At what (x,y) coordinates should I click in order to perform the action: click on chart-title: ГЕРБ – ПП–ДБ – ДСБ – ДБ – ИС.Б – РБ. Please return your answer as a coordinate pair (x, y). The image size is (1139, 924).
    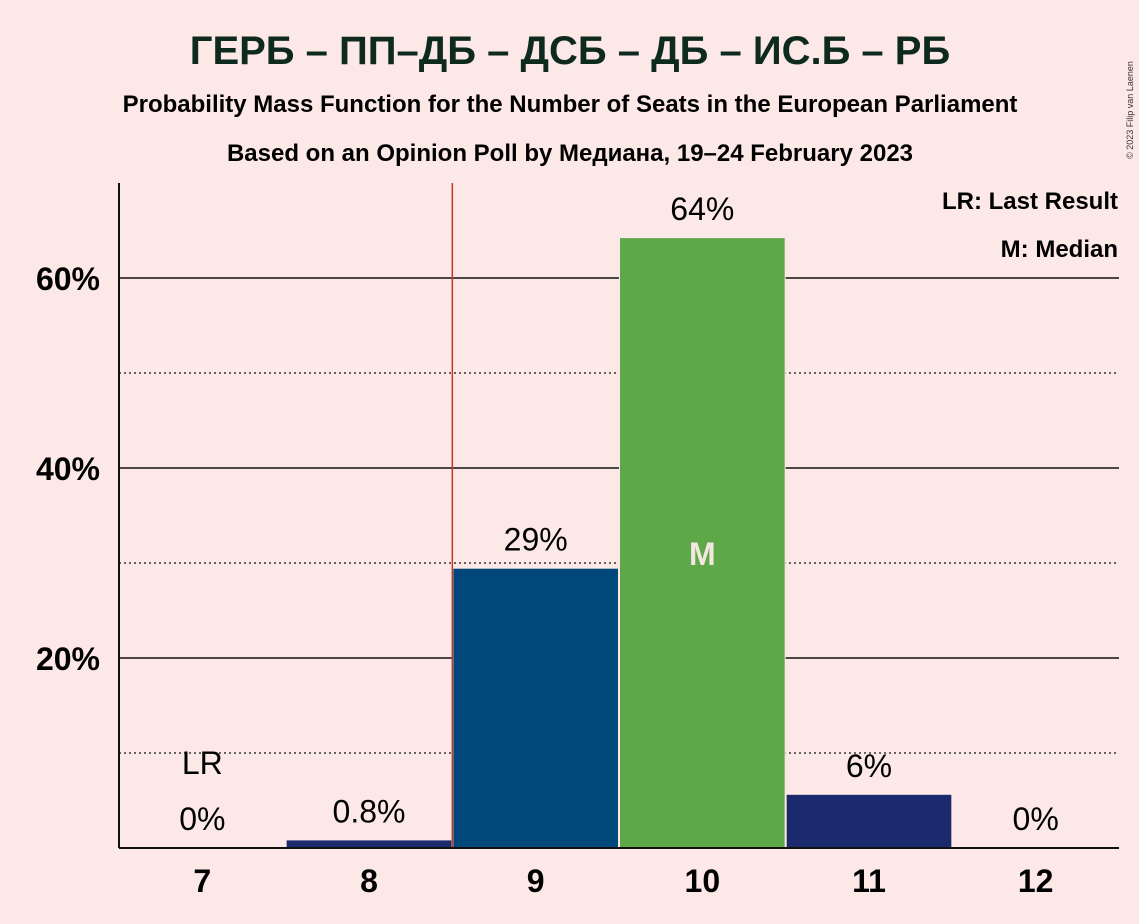
    Looking at the image, I should click on (570, 51).